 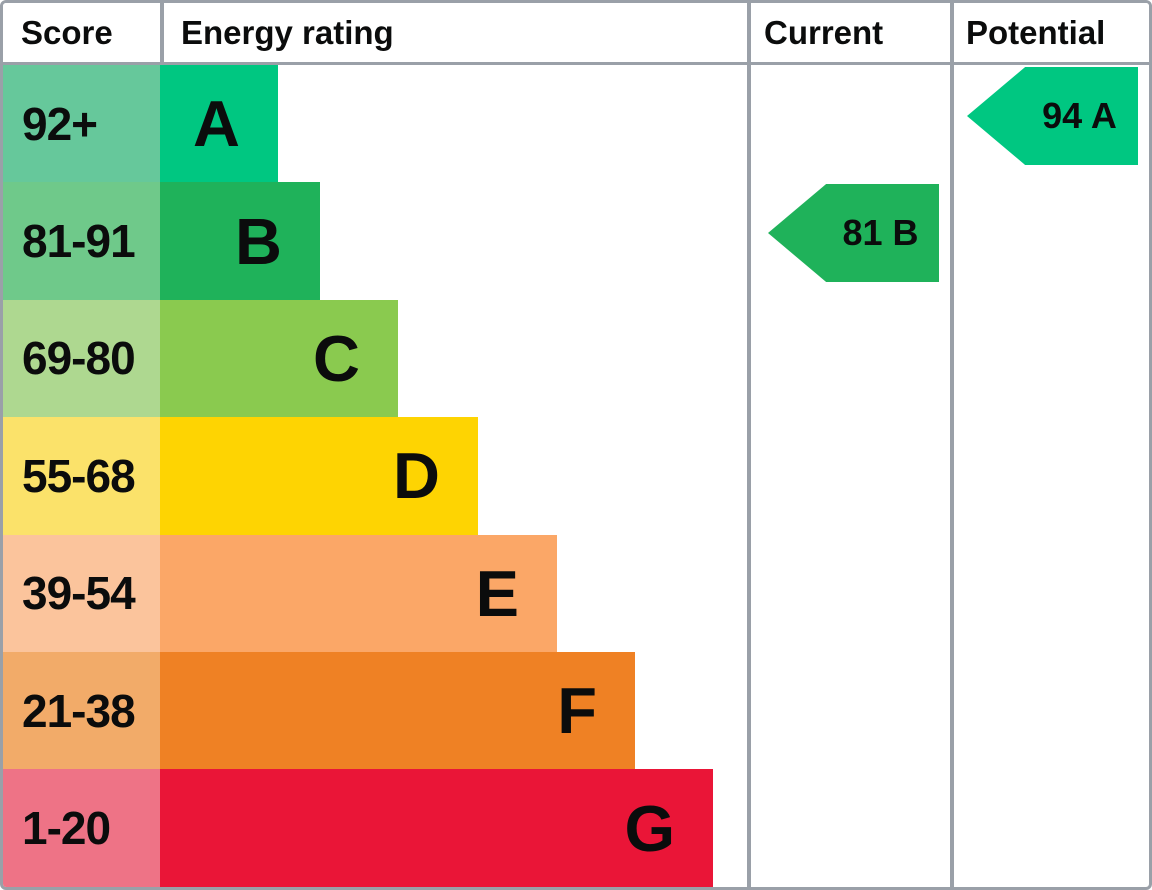 I want to click on header-row: Score Energy rating Current Potential, so click(x=576, y=34).